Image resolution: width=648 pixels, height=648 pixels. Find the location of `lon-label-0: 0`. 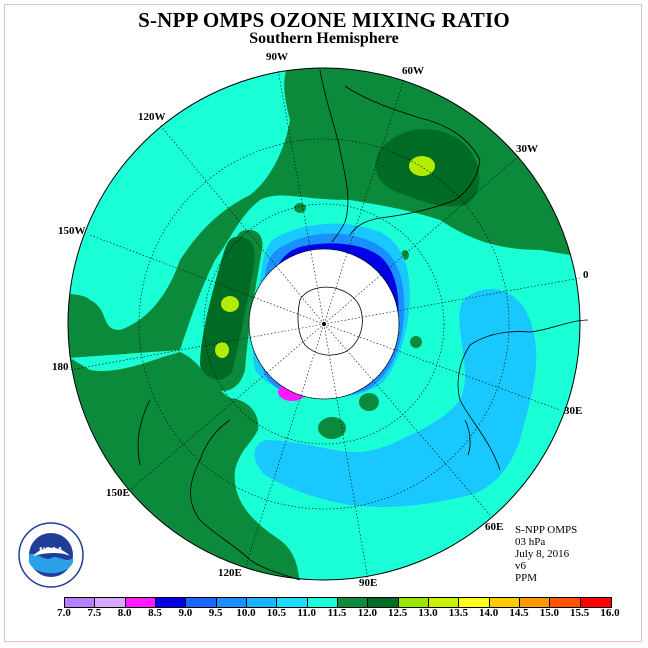

lon-label-0: 0 is located at coordinates (586, 275).